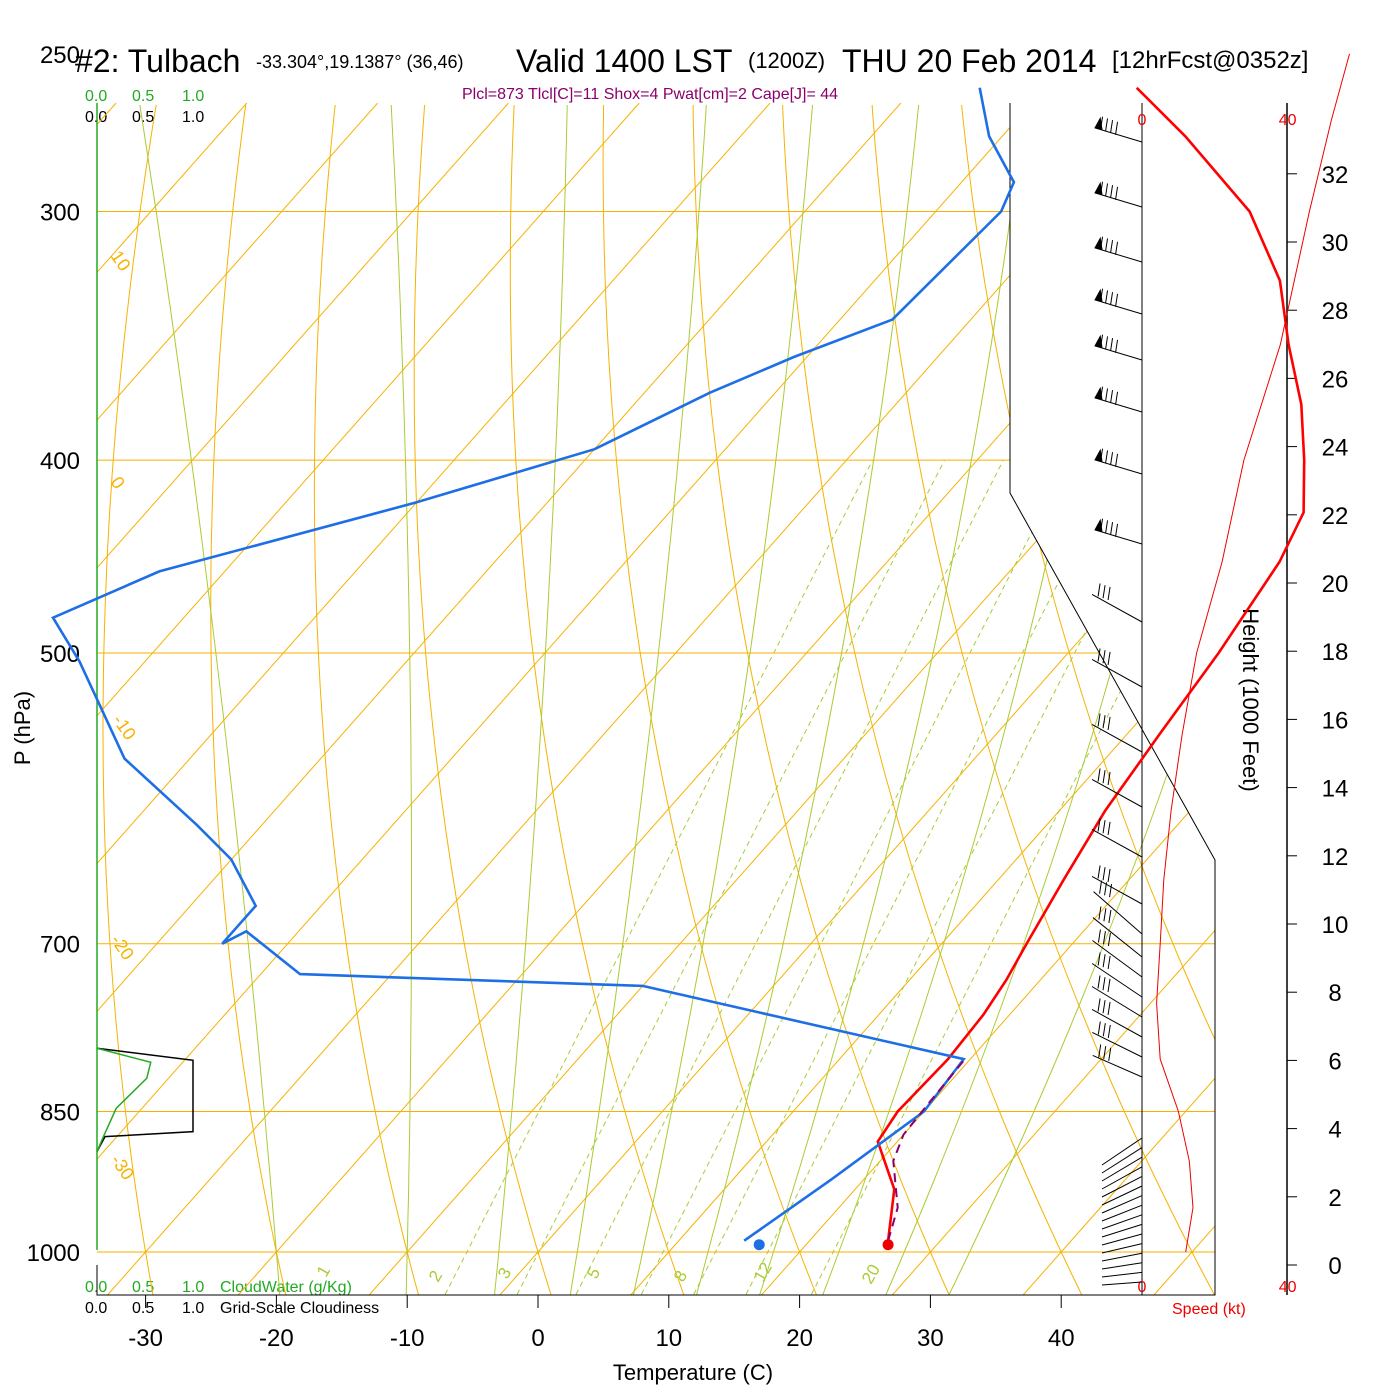 This screenshot has width=1400, height=1400. What do you see at coordinates (763, 1272) in the screenshot?
I see `mixing-ratio-label: 12` at bounding box center [763, 1272].